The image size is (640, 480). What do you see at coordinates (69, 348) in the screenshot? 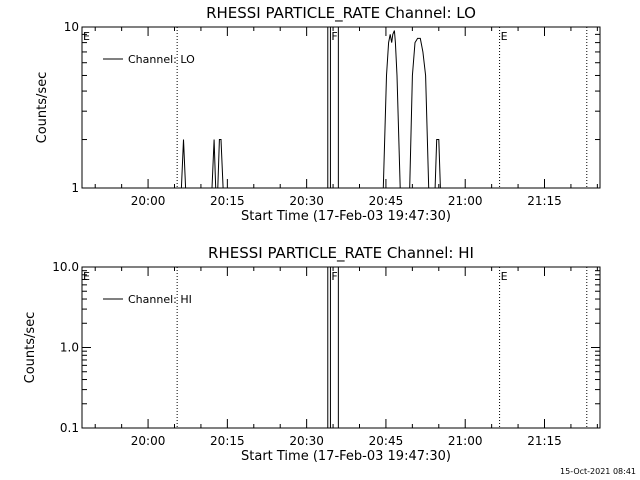
I see `y-tick-label: 1.0` at bounding box center [69, 348].